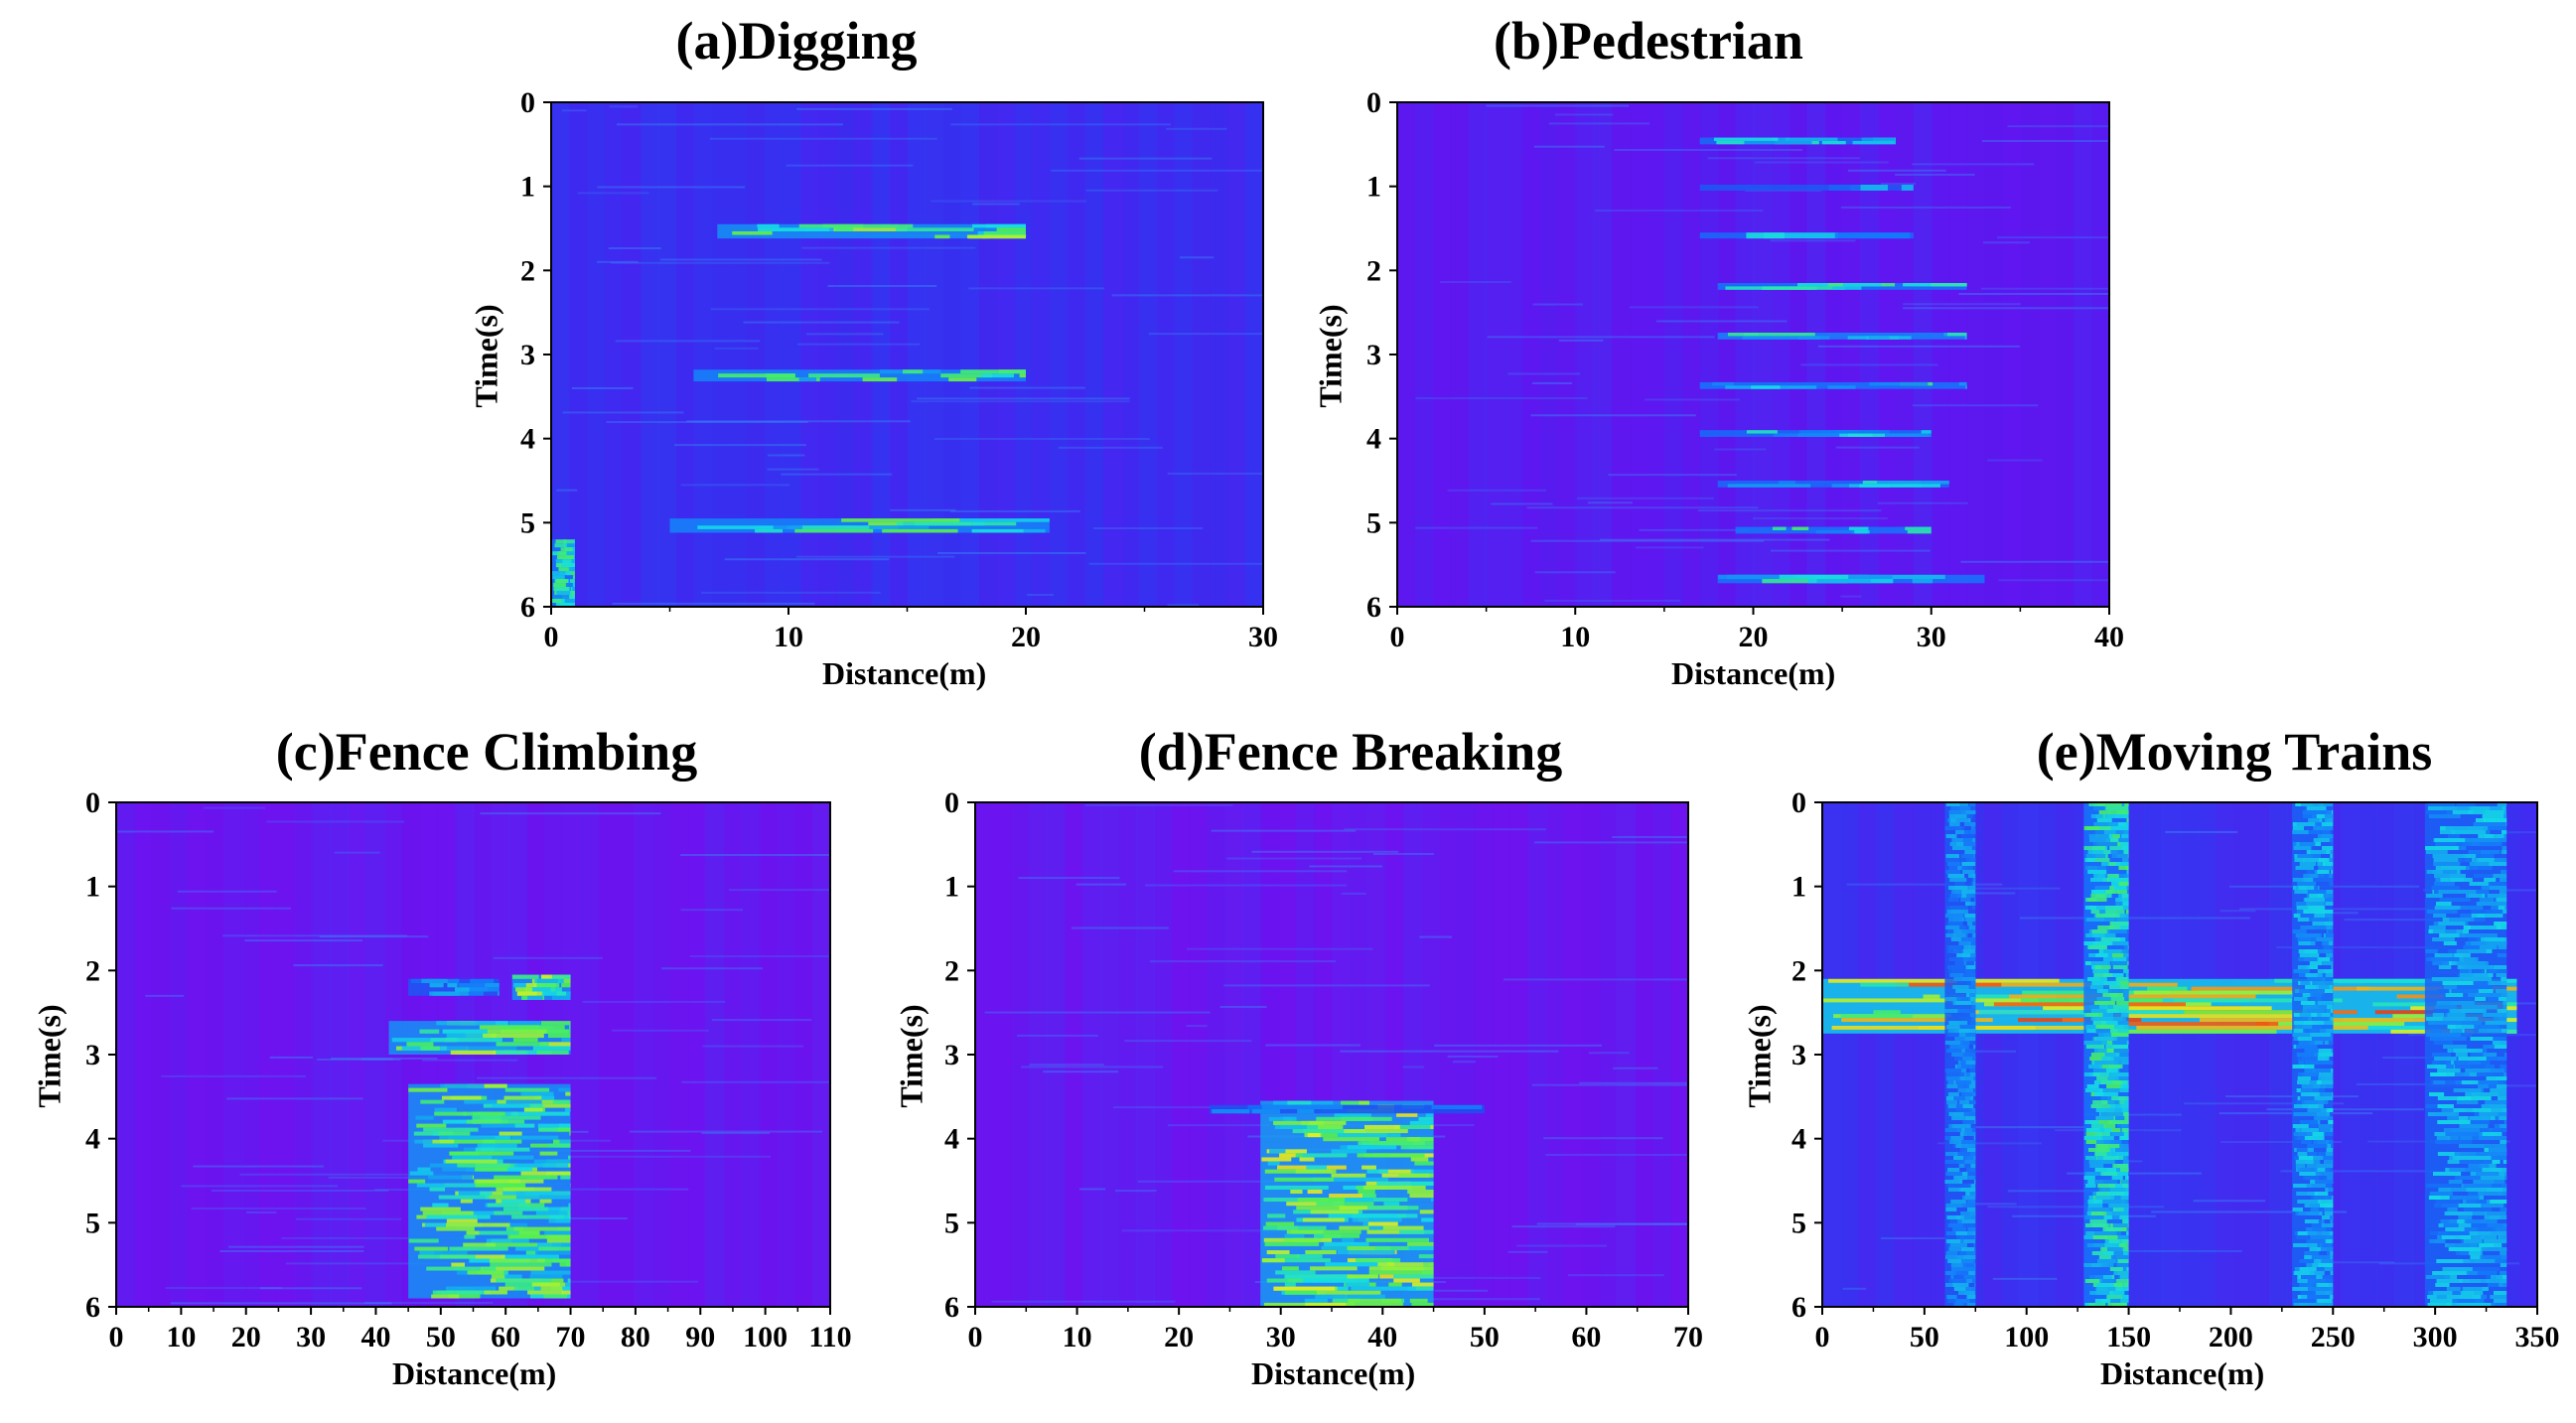 This screenshot has height=1423, width=2576. I want to click on x-tick-label: 70, so click(571, 1337).